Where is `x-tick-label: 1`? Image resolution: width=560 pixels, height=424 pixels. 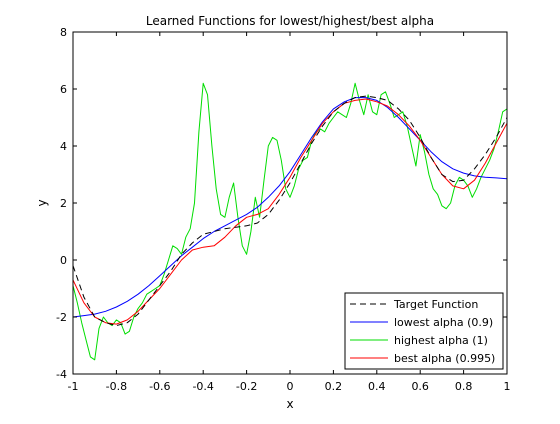 x-tick-label: 1 is located at coordinates (507, 386).